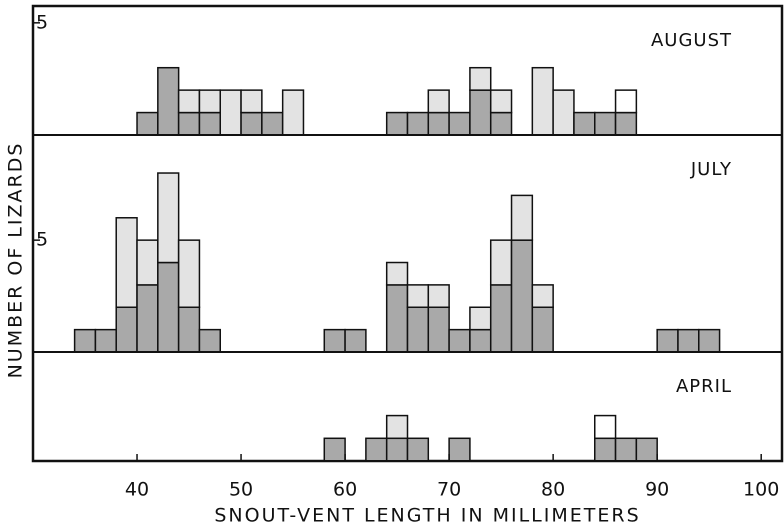  I want to click on y-axis-label: NUMBER OF LIZARDS, so click(16, 260).